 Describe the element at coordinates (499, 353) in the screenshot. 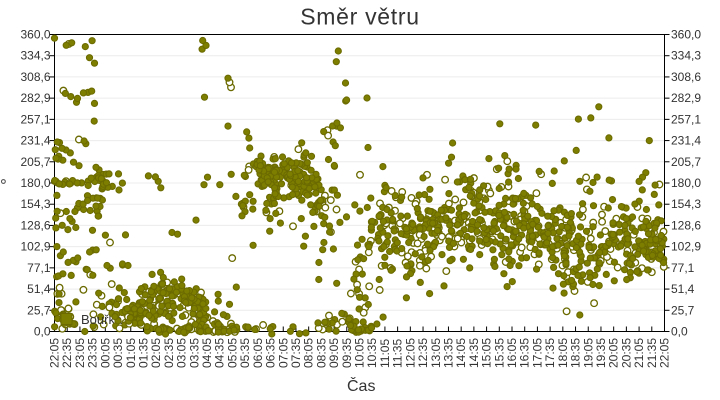

I see `svg-text: 15:35` at that location.